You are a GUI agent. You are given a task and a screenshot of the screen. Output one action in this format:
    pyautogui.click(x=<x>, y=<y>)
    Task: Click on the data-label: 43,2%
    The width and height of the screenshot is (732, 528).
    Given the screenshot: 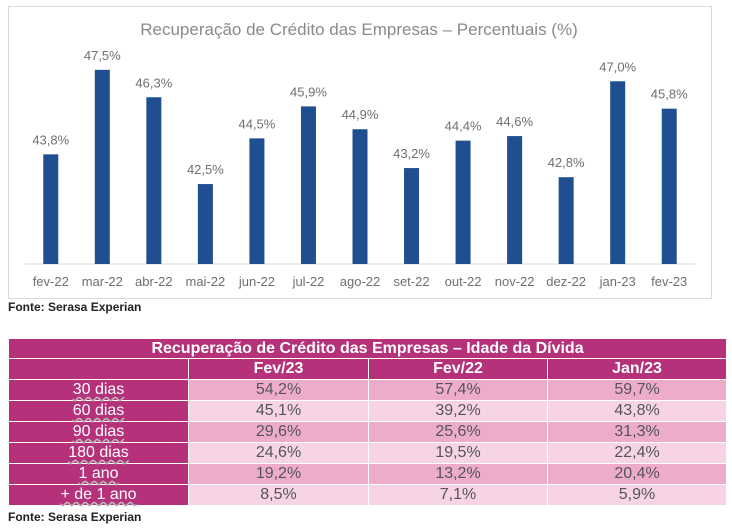 What is the action you would take?
    pyautogui.click(x=411, y=153)
    